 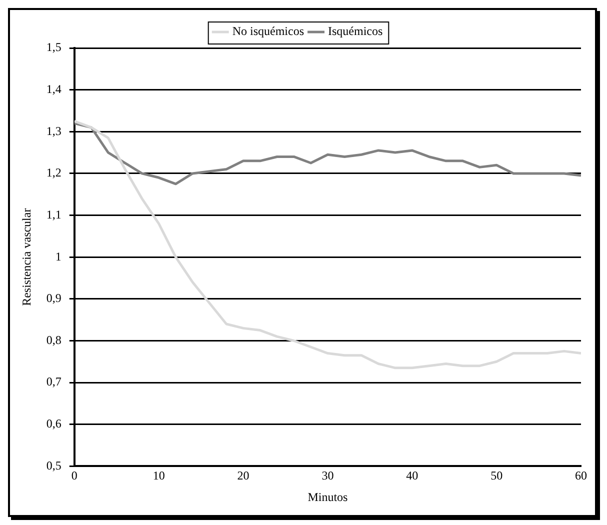 I want to click on y-axis-title: Resistencia vascular, so click(x=26, y=257).